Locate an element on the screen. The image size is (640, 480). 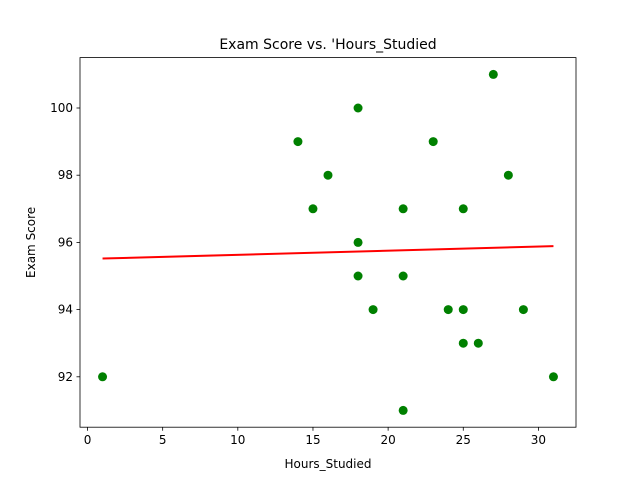
y-tick-label: 98 is located at coordinates (65, 175).